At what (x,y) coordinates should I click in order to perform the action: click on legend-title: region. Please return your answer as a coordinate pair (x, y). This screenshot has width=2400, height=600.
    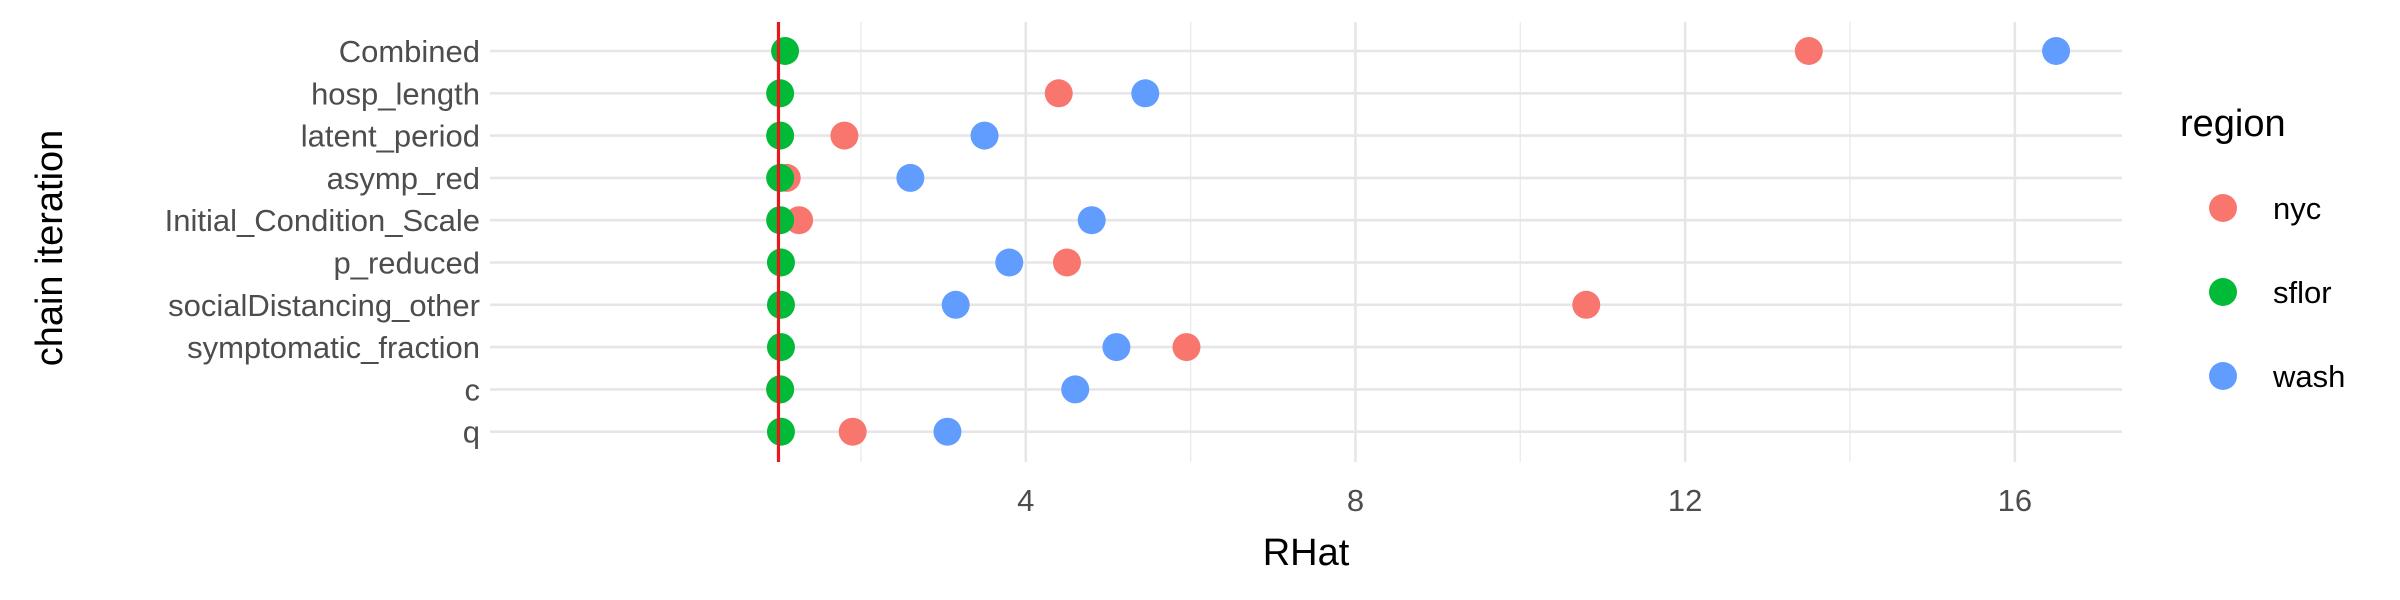
    Looking at the image, I should click on (2233, 124).